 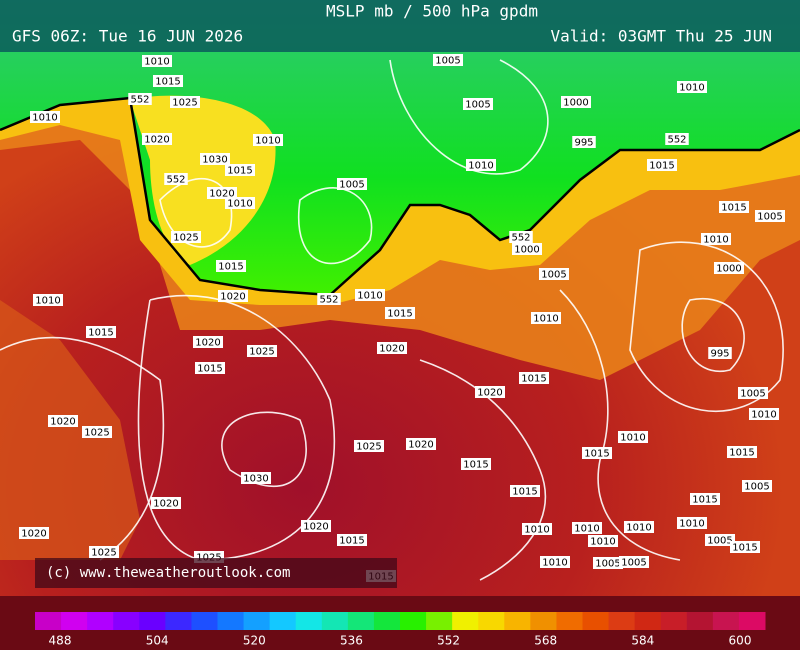 I want to click on copyright-box, so click(x=216, y=573).